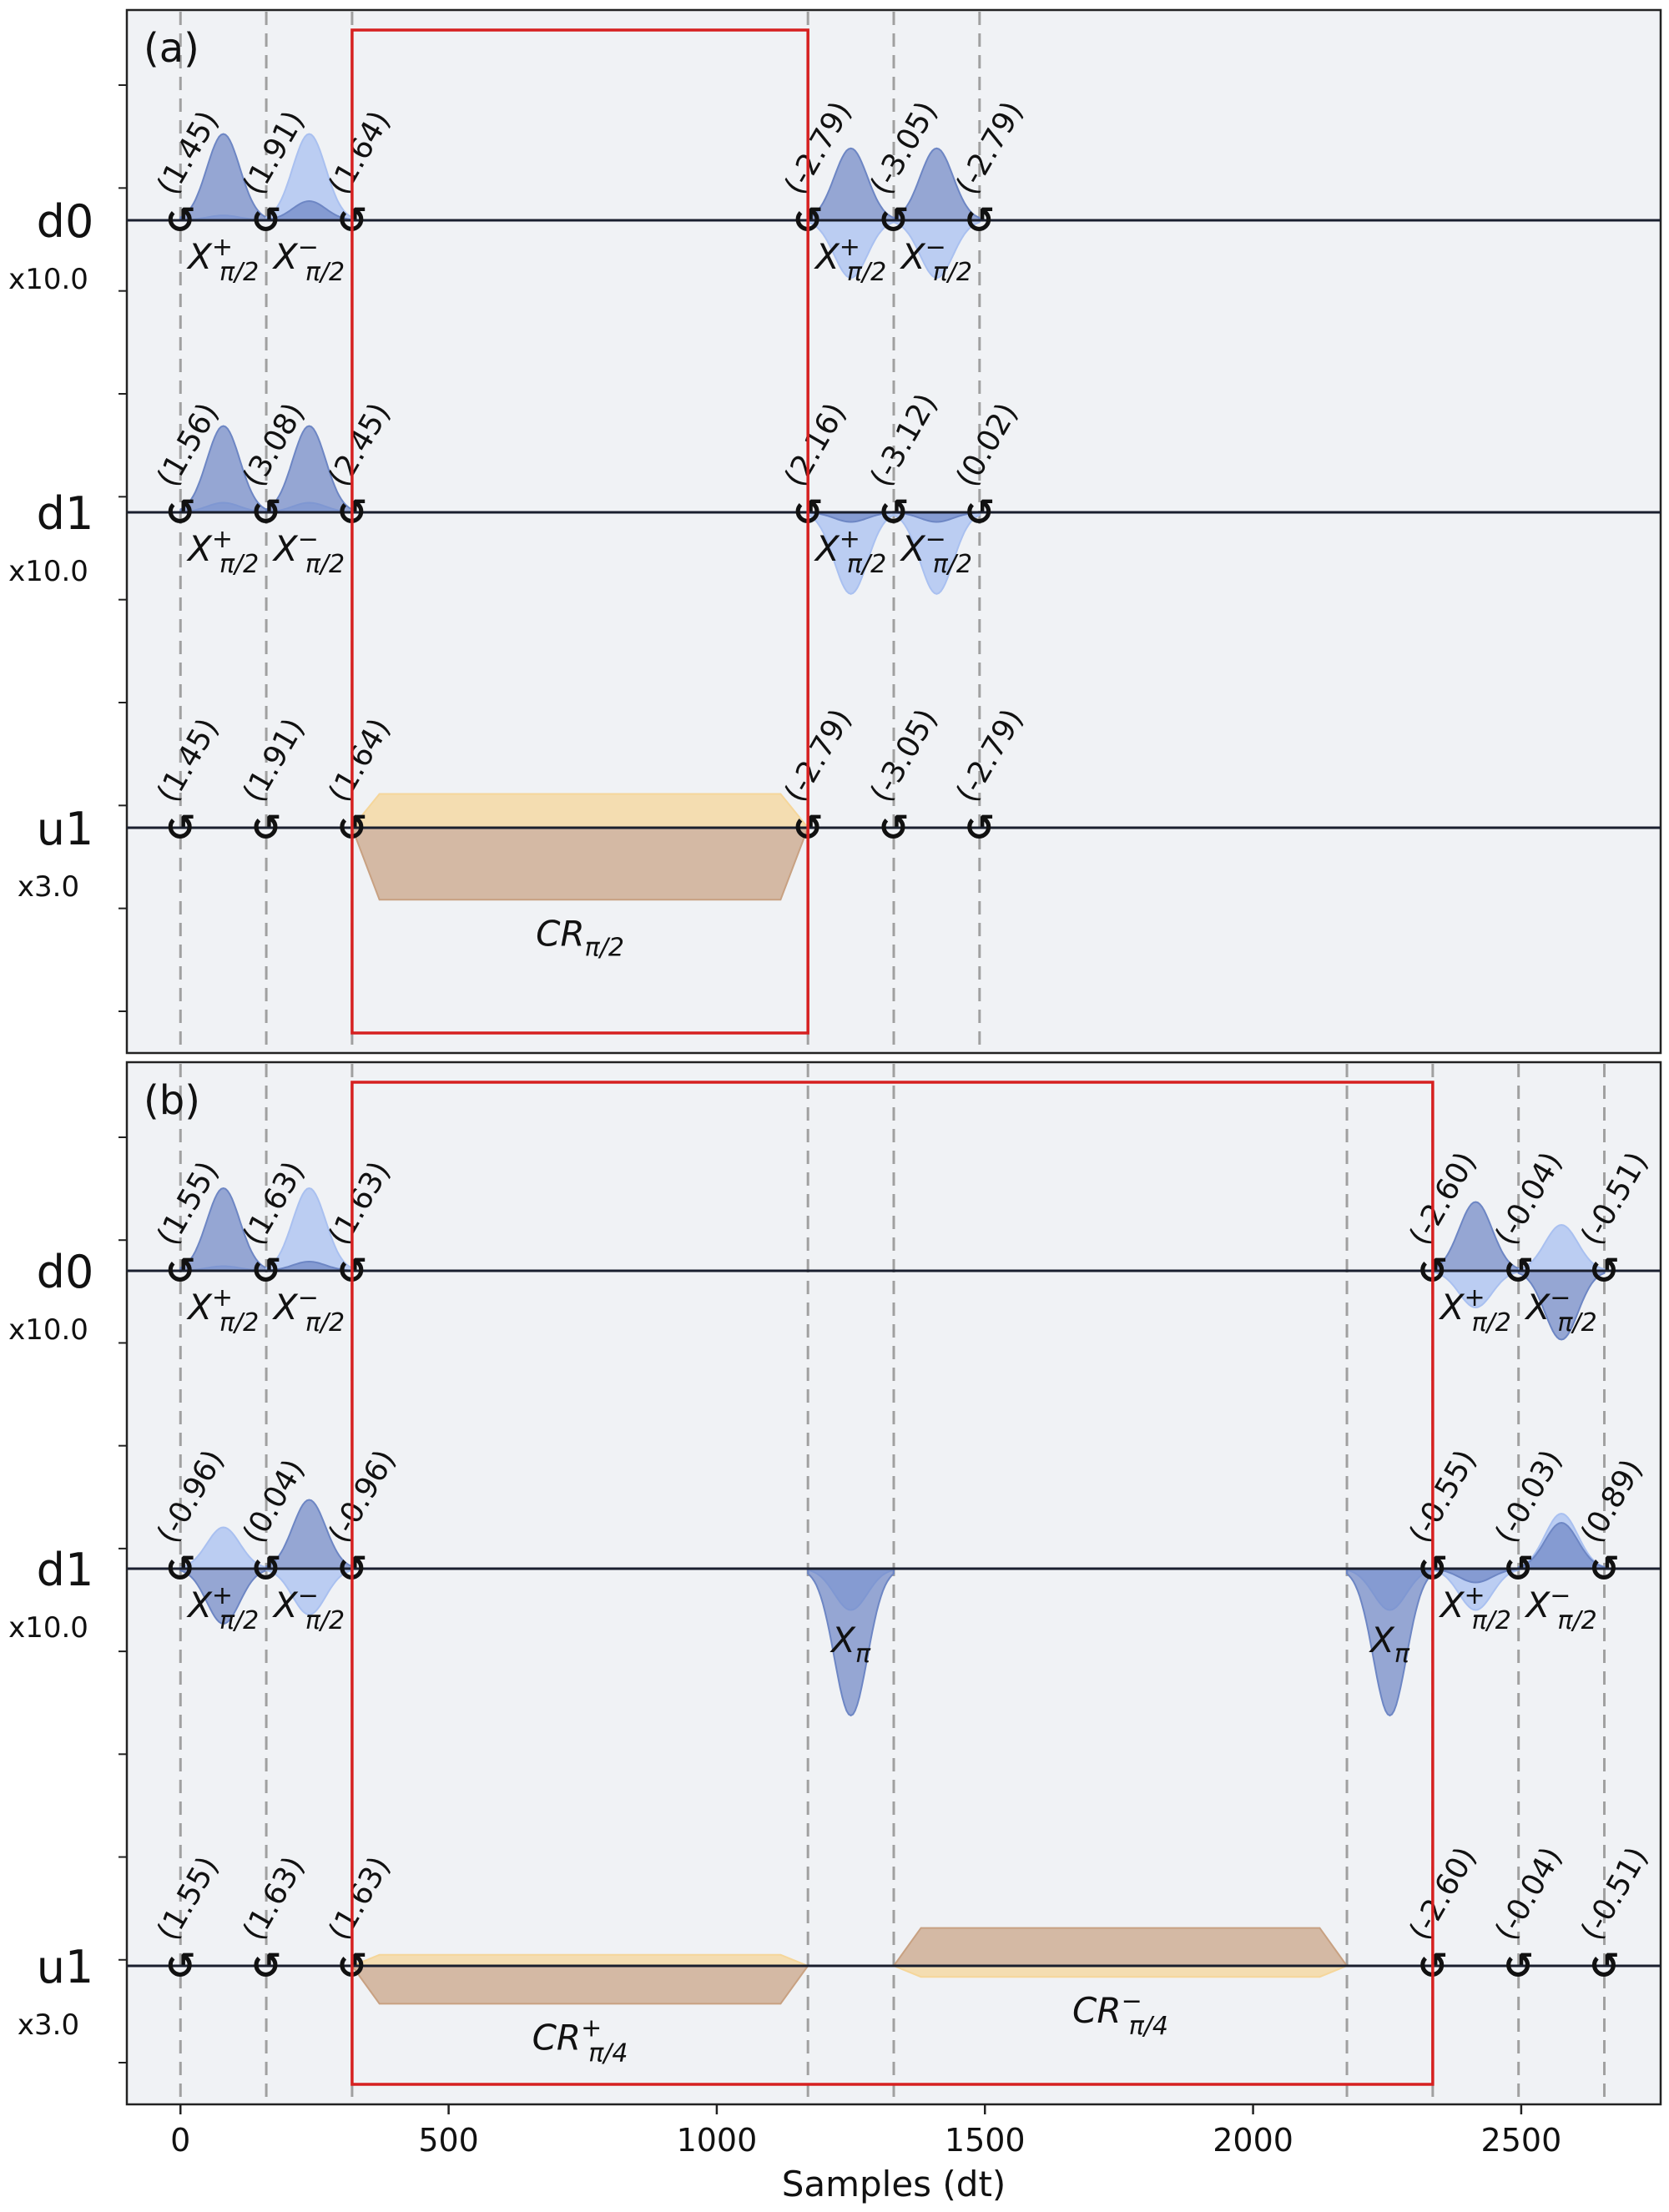 This screenshot has width=1669, height=2212. What do you see at coordinates (717, 2140) in the screenshot?
I see `x-tick-label: 1000` at bounding box center [717, 2140].